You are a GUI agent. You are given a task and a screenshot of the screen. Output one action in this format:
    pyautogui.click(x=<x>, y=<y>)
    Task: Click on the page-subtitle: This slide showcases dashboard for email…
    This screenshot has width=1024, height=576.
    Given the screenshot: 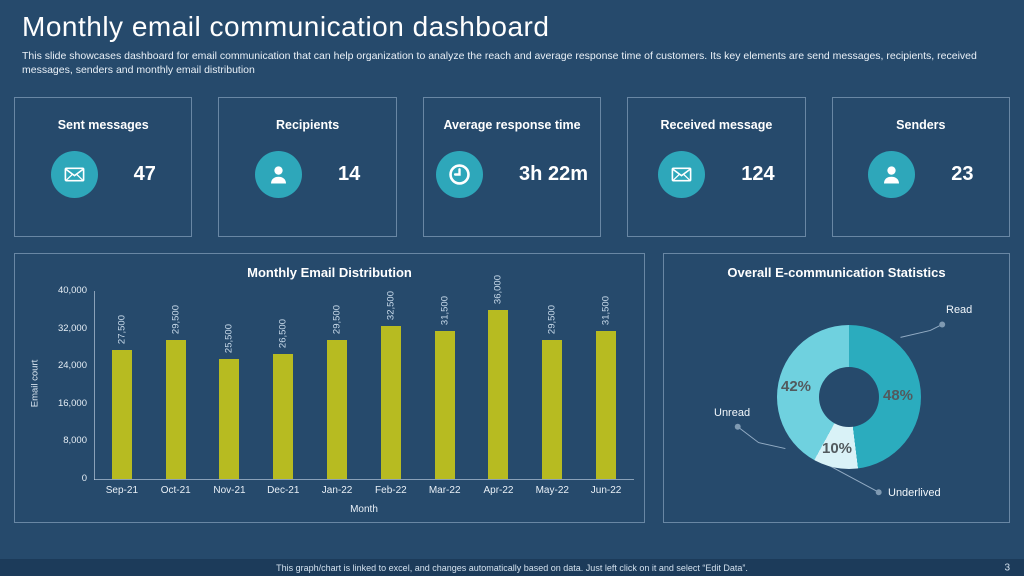 What is the action you would take?
    pyautogui.click(x=499, y=62)
    